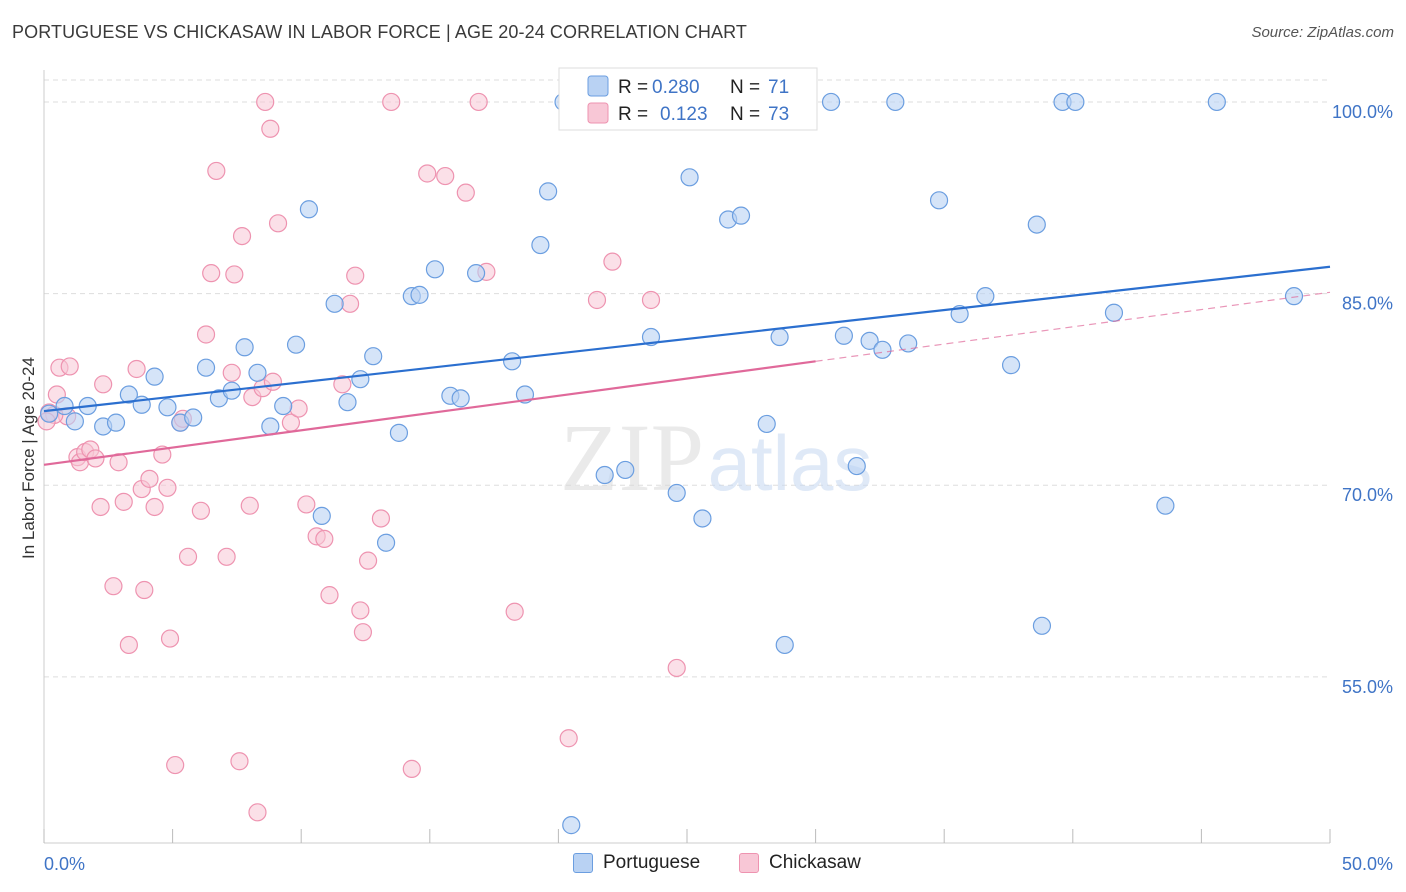  Describe the element at coordinates (583, 863) in the screenshot. I see `series-swatch-portuguese` at that location.